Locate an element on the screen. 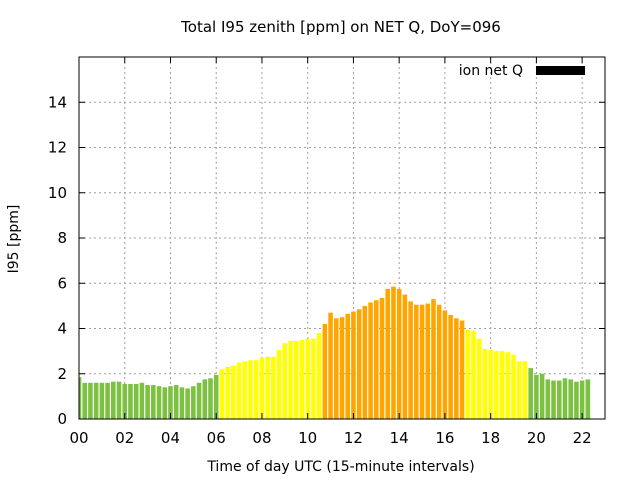 The height and width of the screenshot is (480, 640). legend: ion net Q is located at coordinates (522, 71).